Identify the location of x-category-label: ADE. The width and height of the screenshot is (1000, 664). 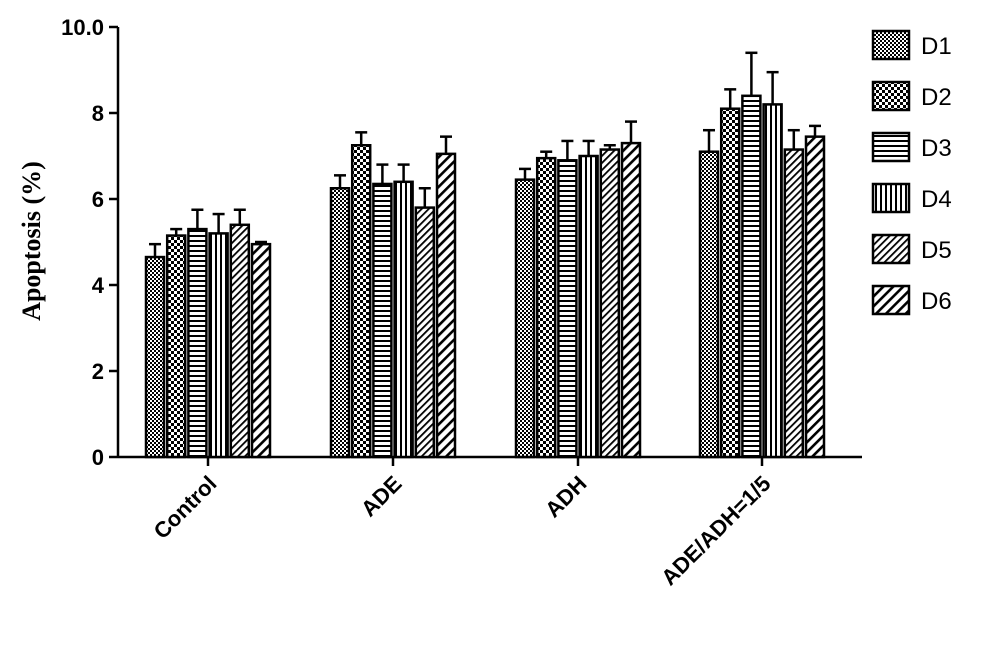
(381, 496).